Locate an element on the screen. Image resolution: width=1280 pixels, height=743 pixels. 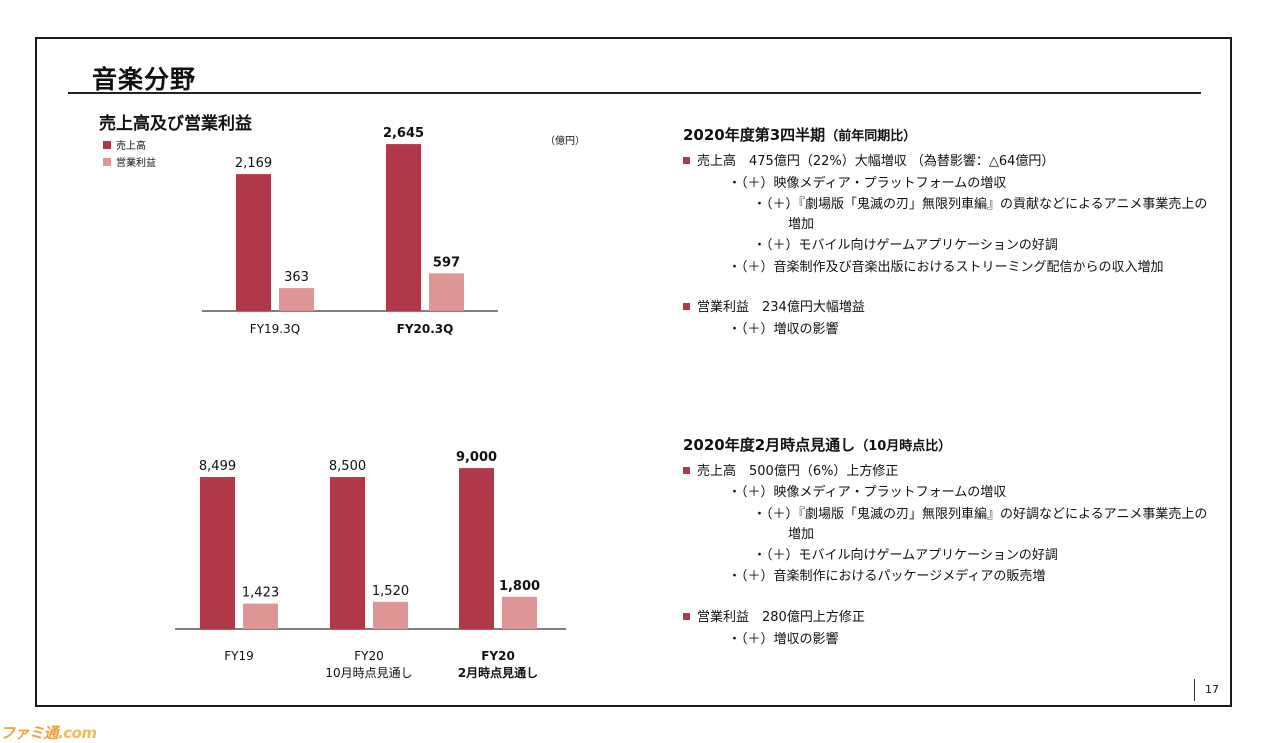
section1-sales-text: 売上高 475億円（22%）大幅増収 （為替影響：△64億円） is located at coordinates (876, 161).